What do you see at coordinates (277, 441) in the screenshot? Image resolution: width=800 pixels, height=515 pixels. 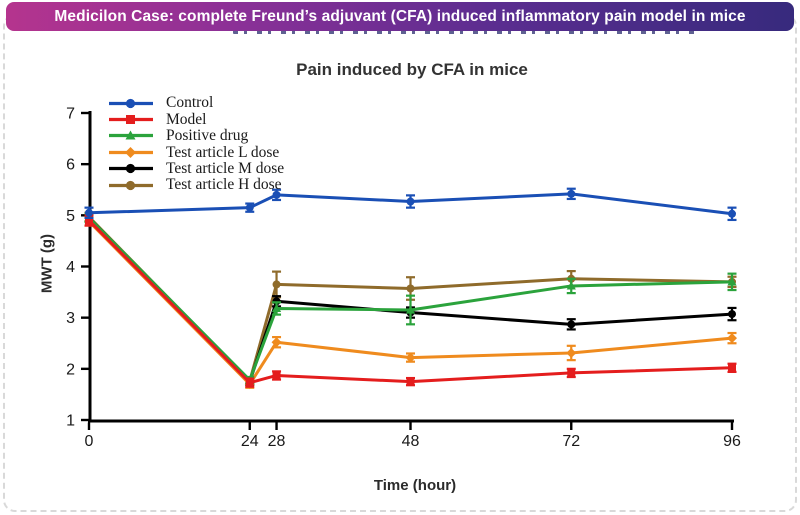 I see `svg-text: 28` at bounding box center [277, 441].